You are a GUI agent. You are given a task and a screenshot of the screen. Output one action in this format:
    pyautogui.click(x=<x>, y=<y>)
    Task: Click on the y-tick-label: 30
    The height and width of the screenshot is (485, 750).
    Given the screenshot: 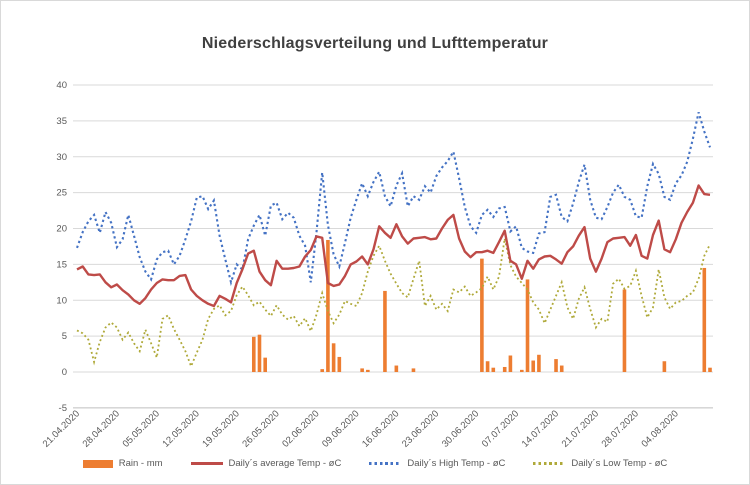 What is the action you would take?
    pyautogui.click(x=61, y=157)
    